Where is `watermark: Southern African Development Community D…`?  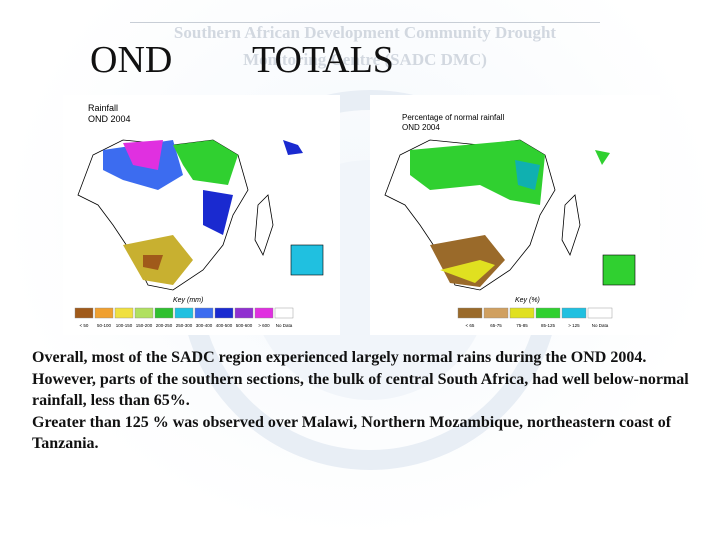 watermark: Southern African Development Community D… is located at coordinates (365, 32).